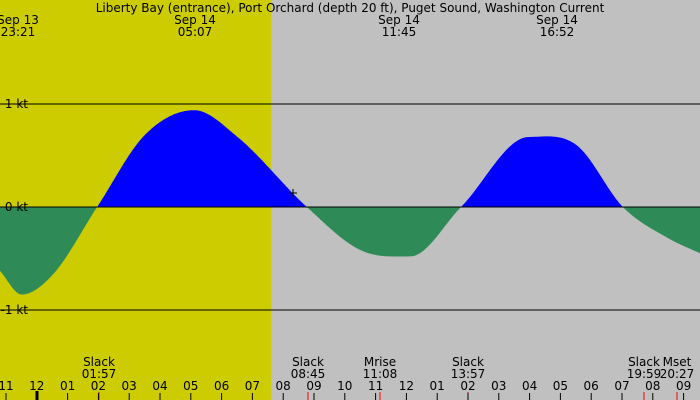 Image resolution: width=700 pixels, height=400 pixels. Describe the element at coordinates (18, 32) in the screenshot. I see `top-event-time: 23:21` at that location.